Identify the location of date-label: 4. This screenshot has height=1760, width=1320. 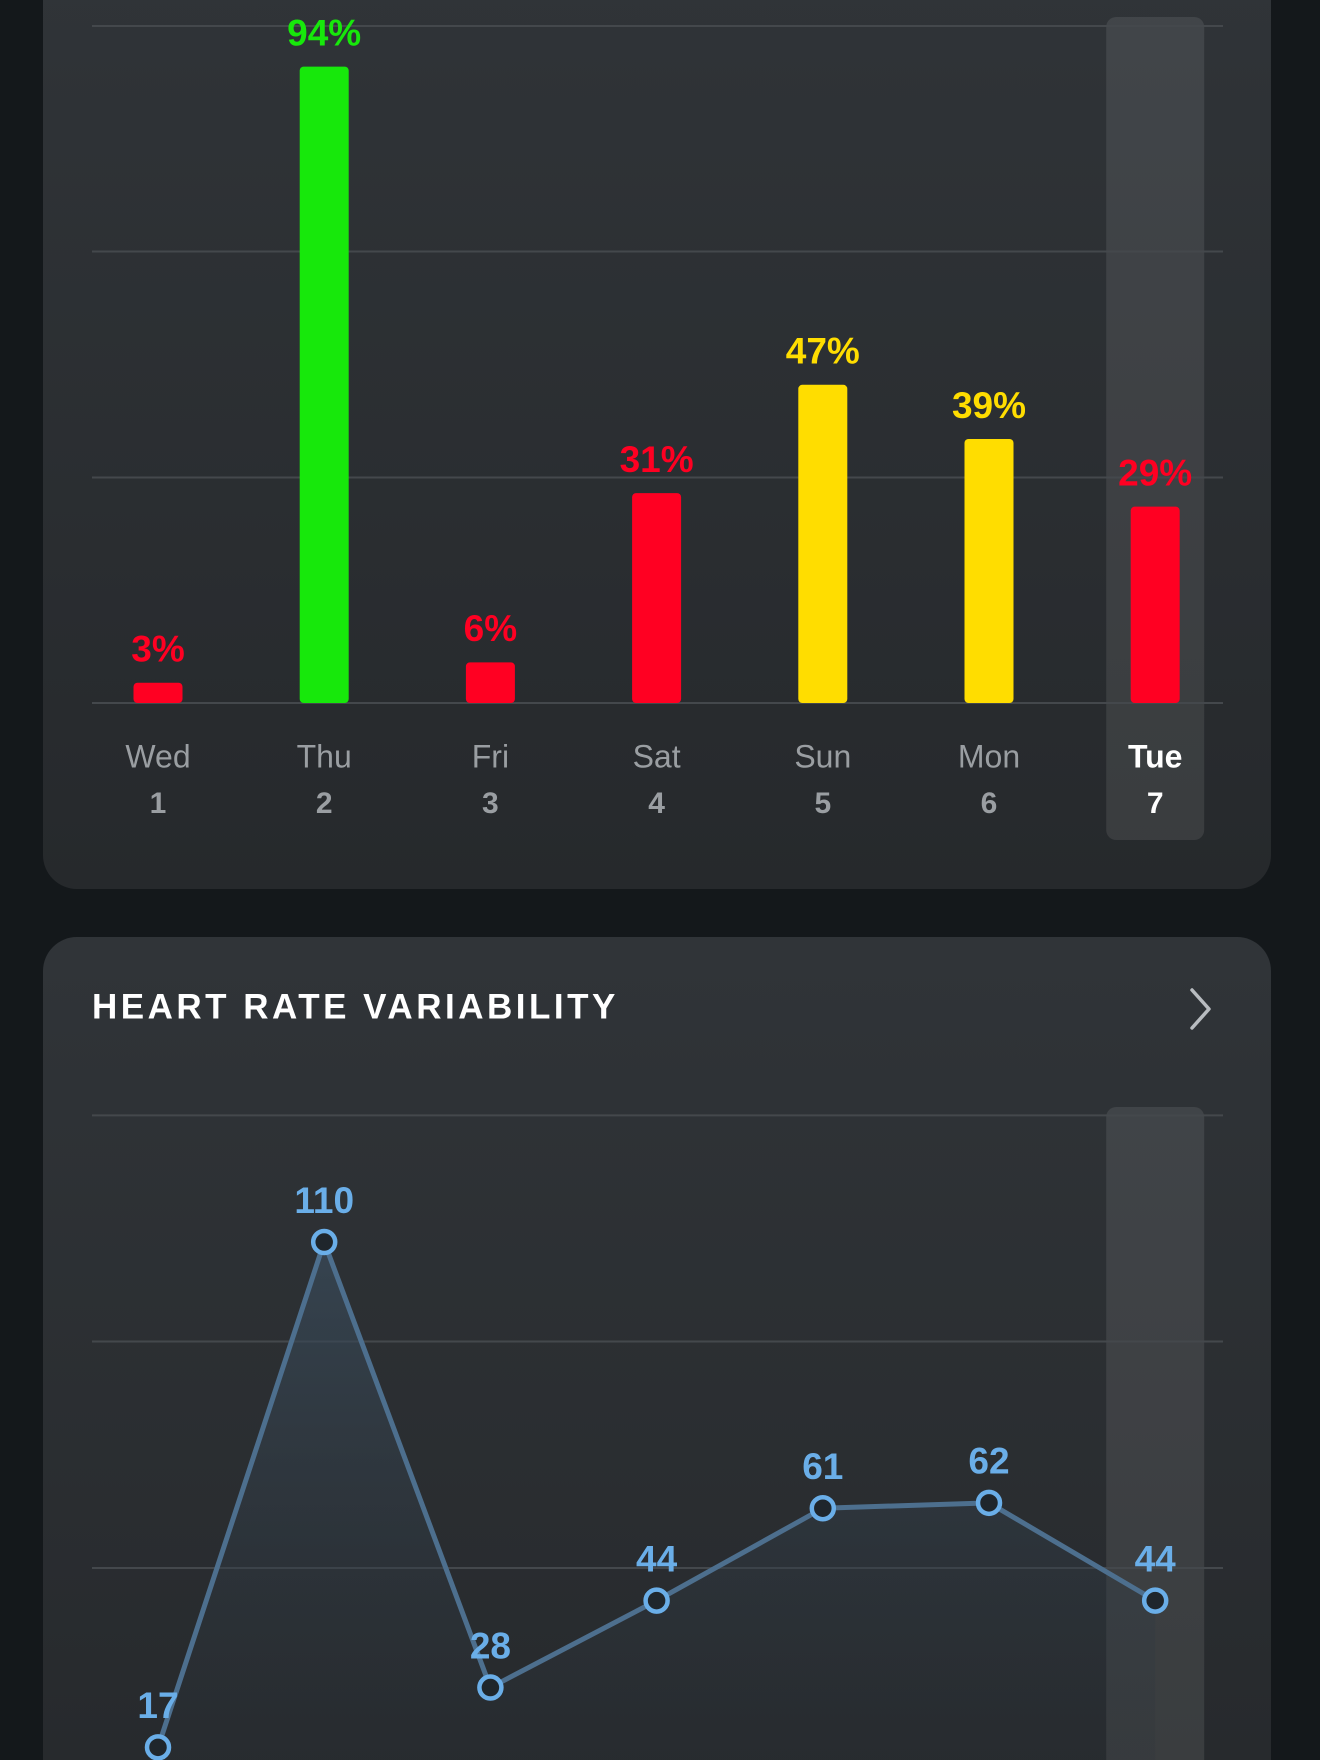
(656, 803).